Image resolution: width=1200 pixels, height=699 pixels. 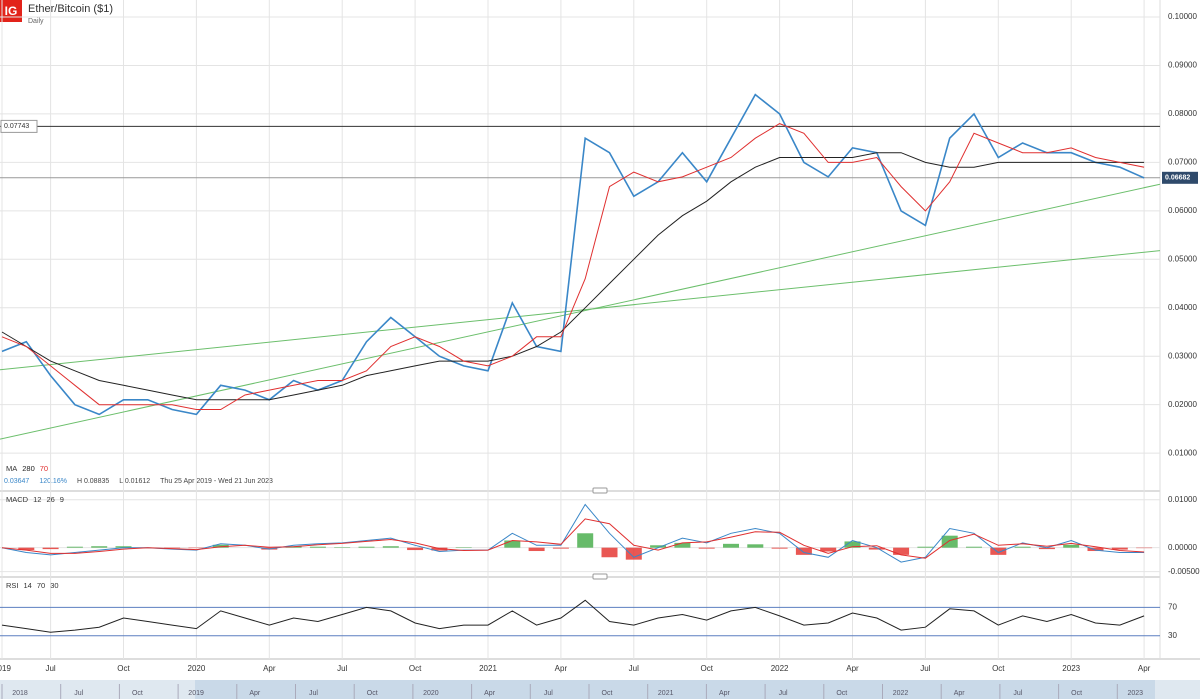 What do you see at coordinates (216, 481) in the screenshot?
I see `info-text: Thu 25 Apr 2019 - Wed 21 Jun 2023` at bounding box center [216, 481].